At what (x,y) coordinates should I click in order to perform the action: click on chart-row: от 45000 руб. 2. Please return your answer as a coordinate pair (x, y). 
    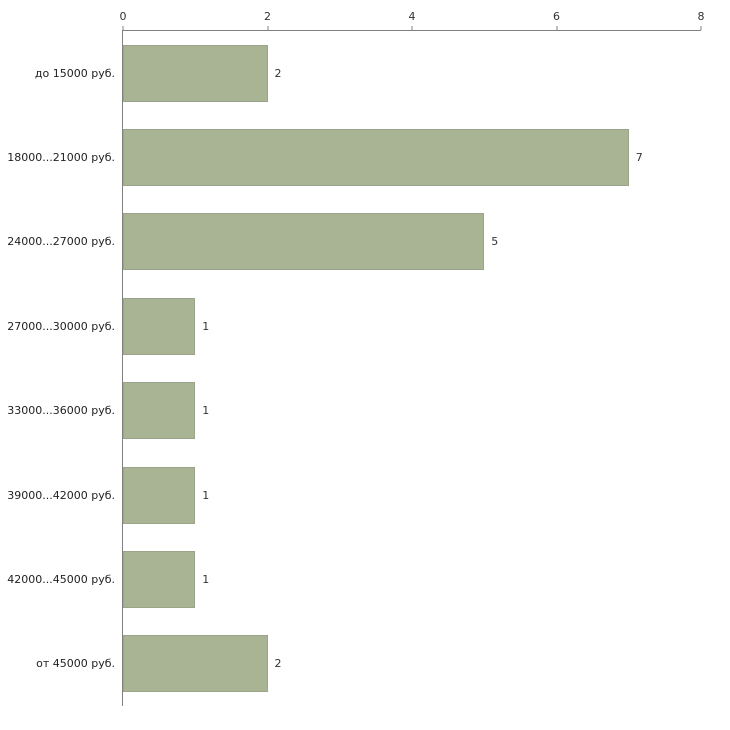
    Looking at the image, I should click on (368, 664).